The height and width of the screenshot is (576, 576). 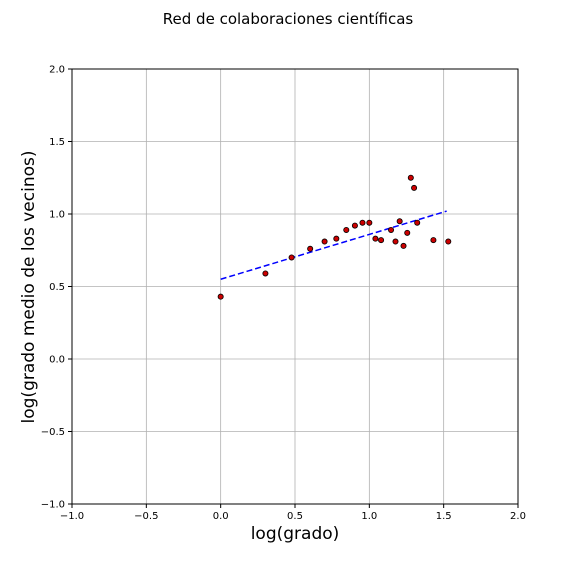 I want to click on x-tick-label: −1.0, so click(x=72, y=516).